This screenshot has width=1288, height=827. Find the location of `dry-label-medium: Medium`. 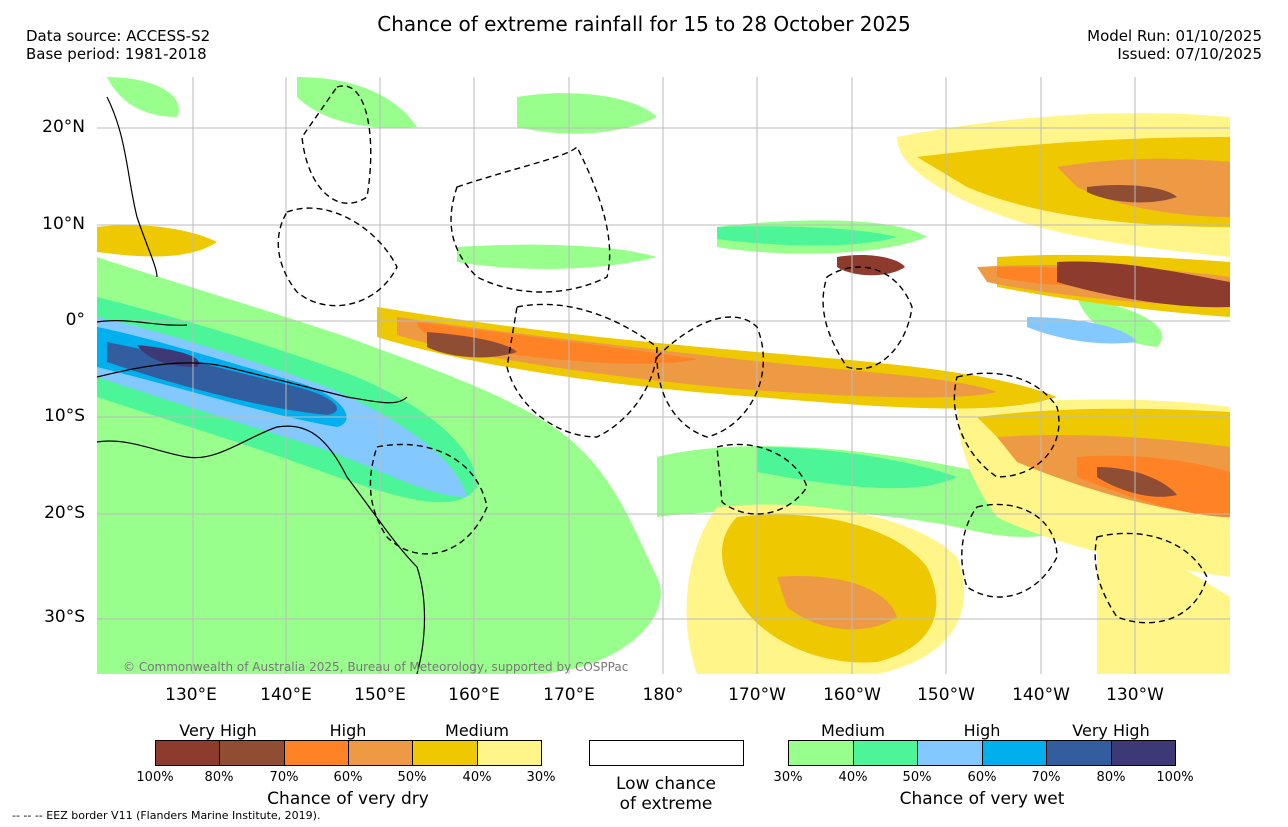

dry-label-medium: Medium is located at coordinates (477, 730).